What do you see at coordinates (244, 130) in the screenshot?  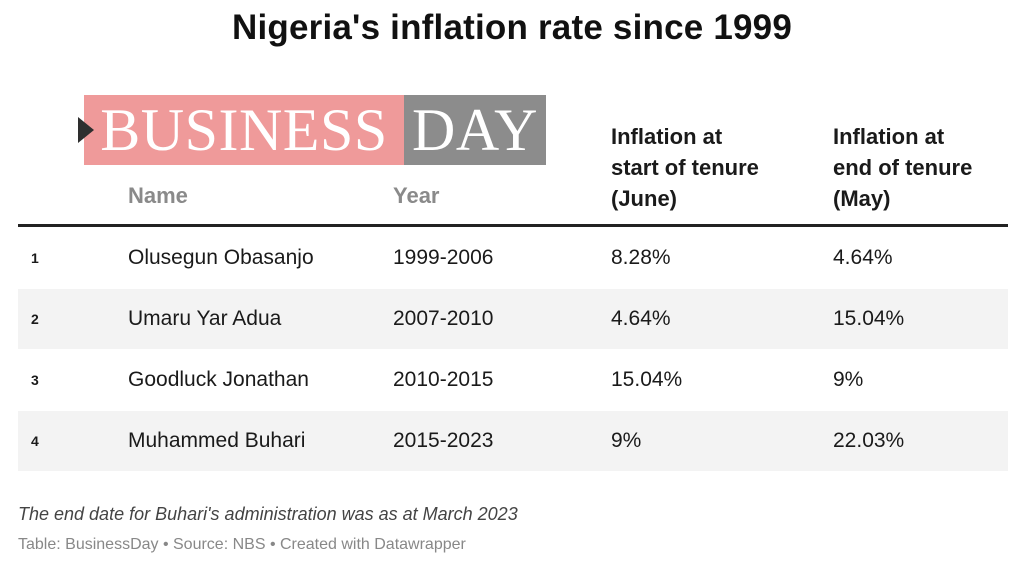 I see `logo-text-business: BUSINESS` at bounding box center [244, 130].